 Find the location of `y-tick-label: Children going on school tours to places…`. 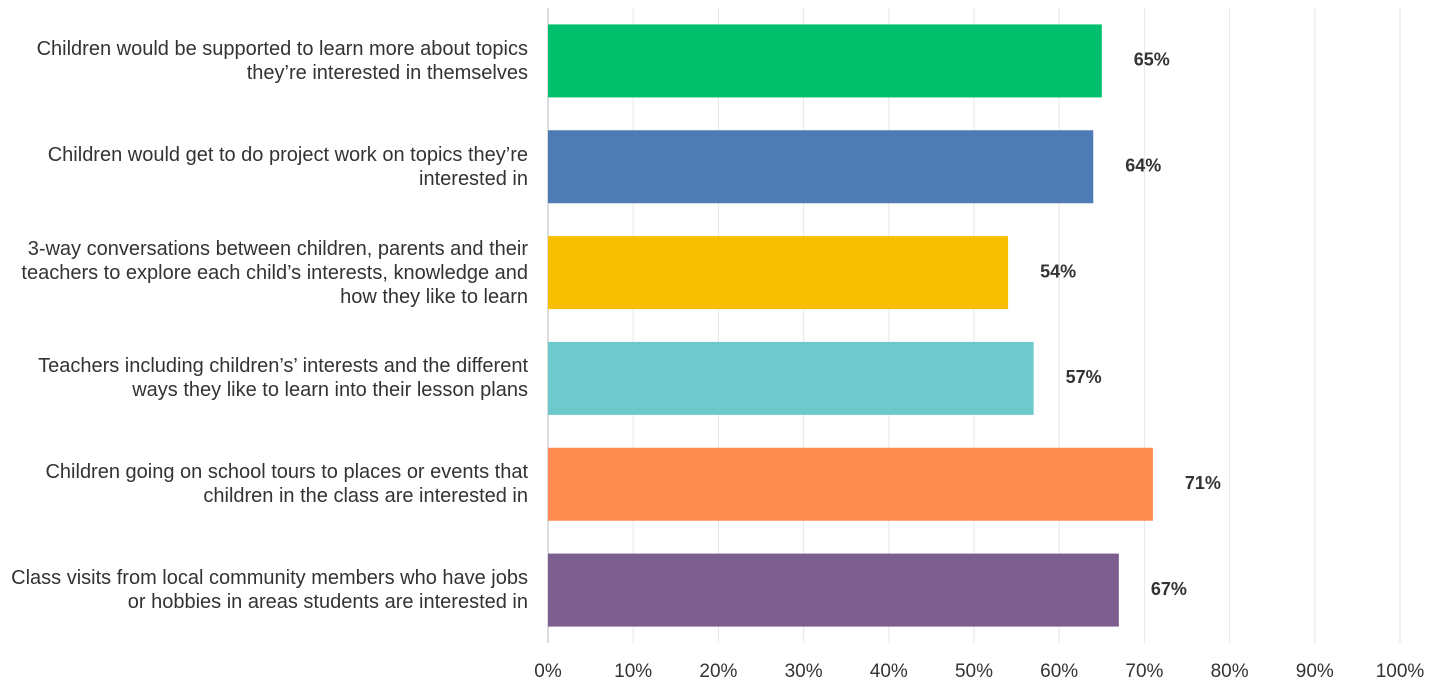

y-tick-label: Children going on school tours to places… is located at coordinates (286, 484).